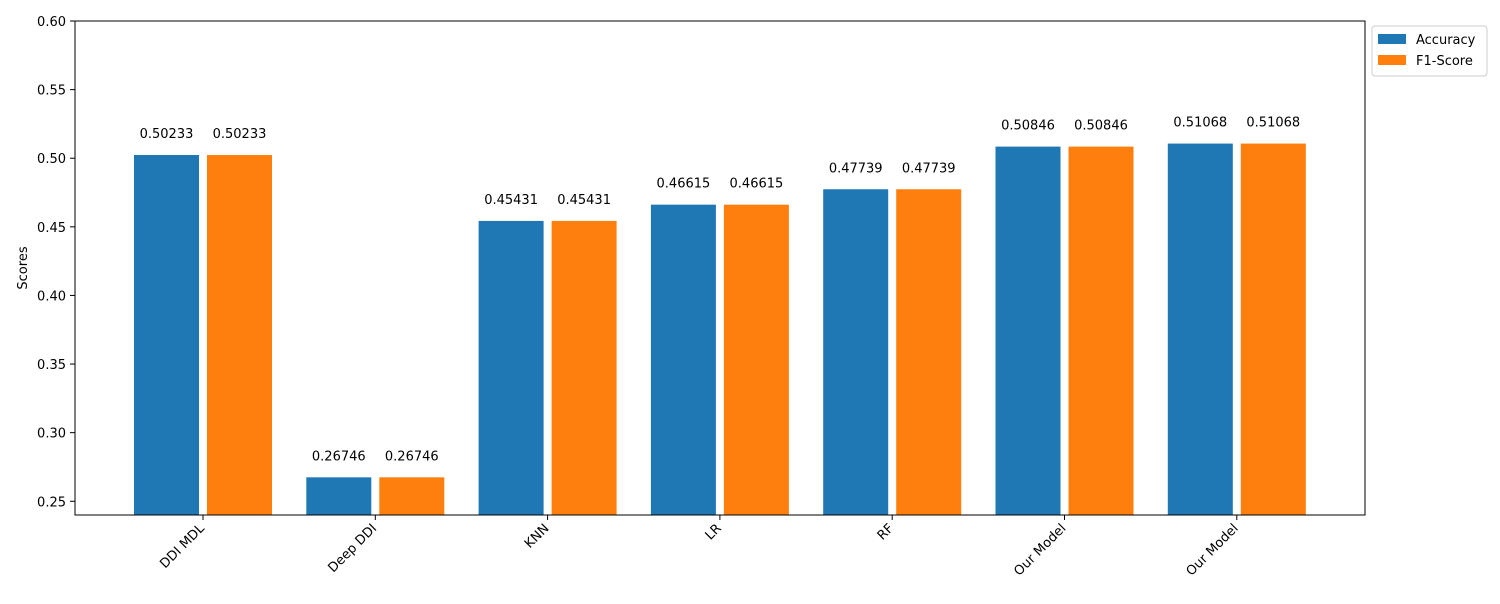  Describe the element at coordinates (51, 91) in the screenshot. I see `y-tick-label-6: 0.55` at that location.